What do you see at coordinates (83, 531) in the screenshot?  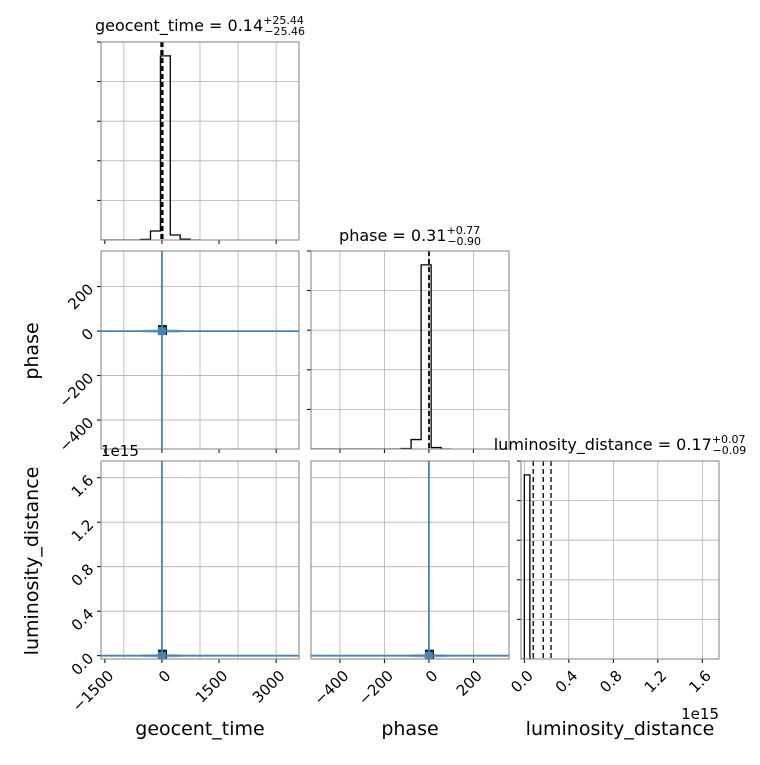 I see `y-tick-label: 1.2` at bounding box center [83, 531].